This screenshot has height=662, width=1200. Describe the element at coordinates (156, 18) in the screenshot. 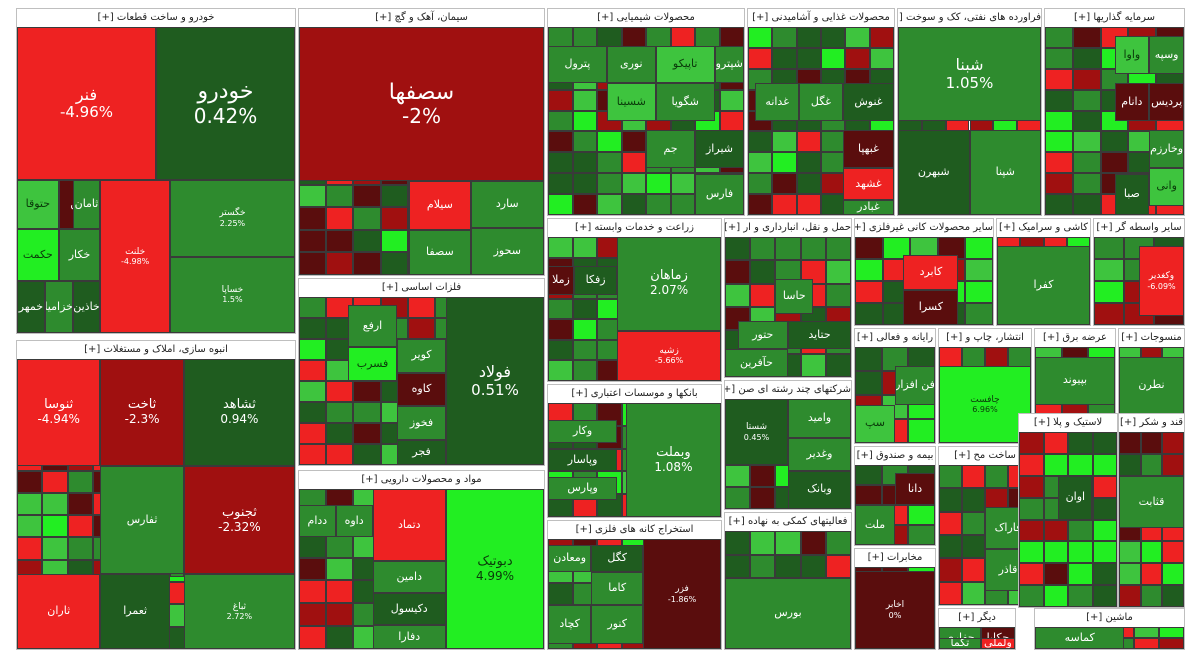

I see `sector-title: خودرو و ساخت قطعات [+]` at that location.